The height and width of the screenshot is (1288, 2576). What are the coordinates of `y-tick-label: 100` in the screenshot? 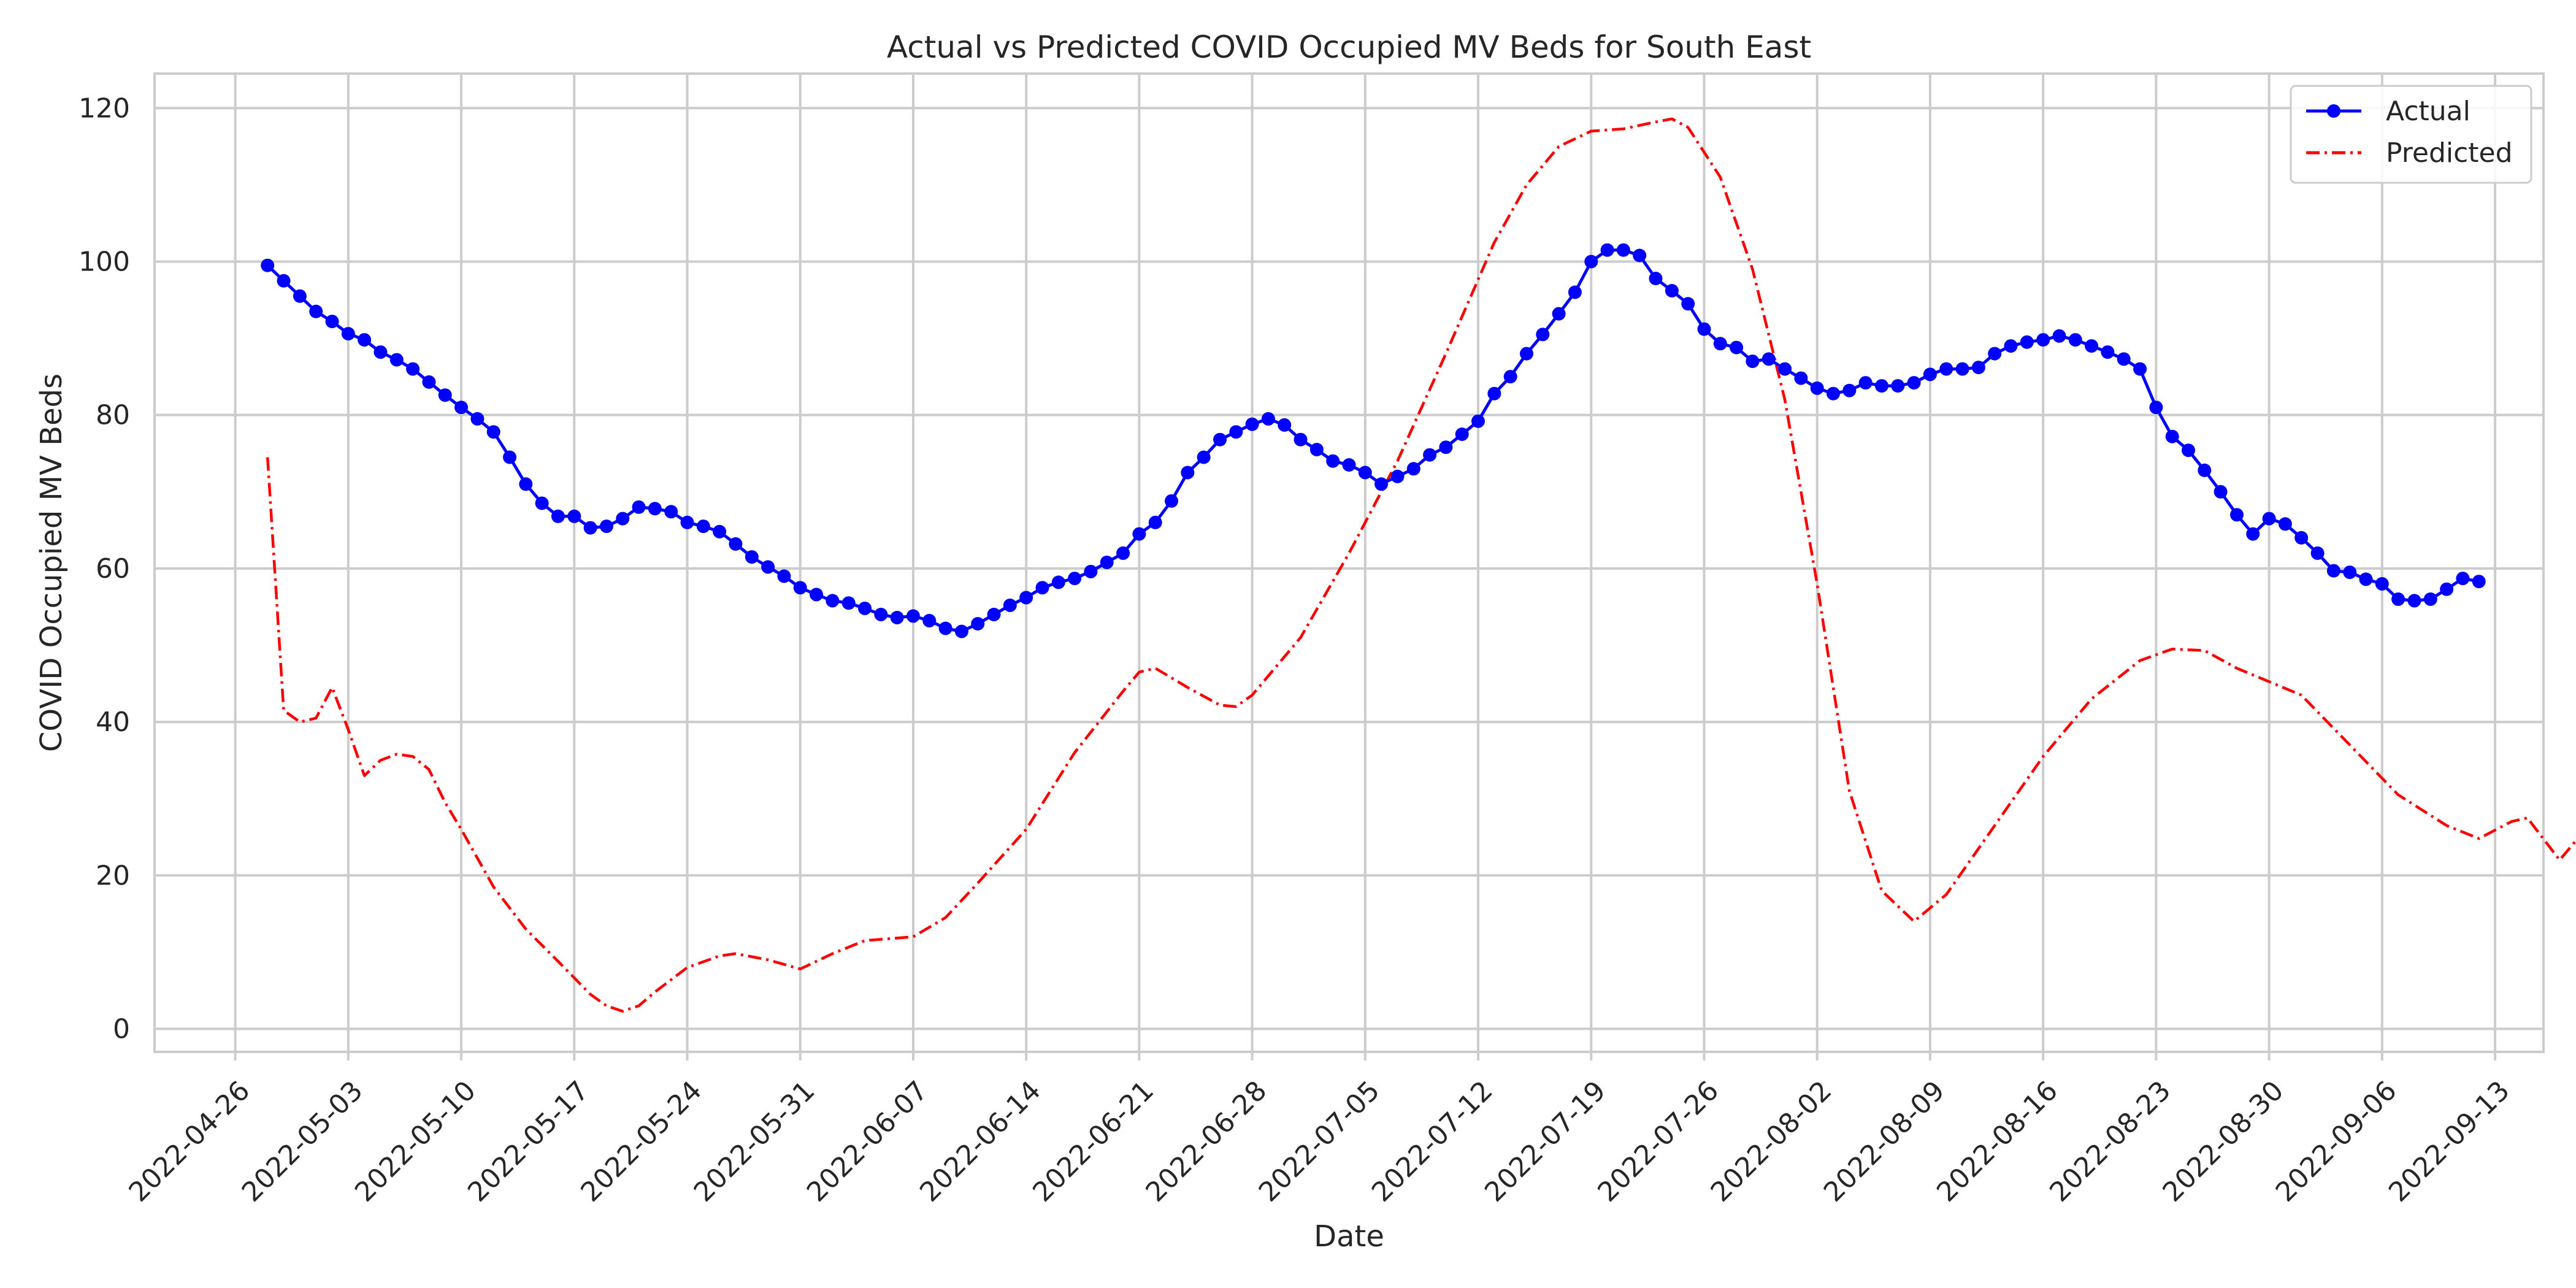 It's located at (104, 261).